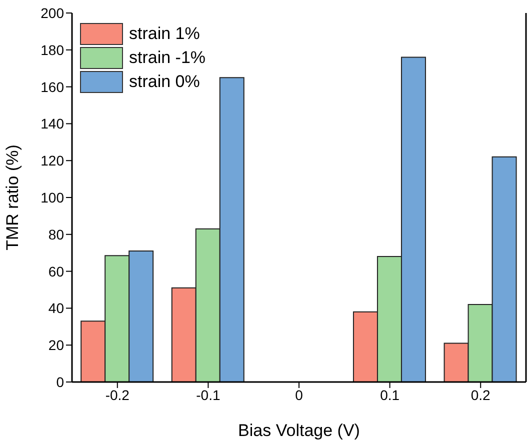  Describe the element at coordinates (52, 50) in the screenshot. I see `y-tick-label: 180` at that location.